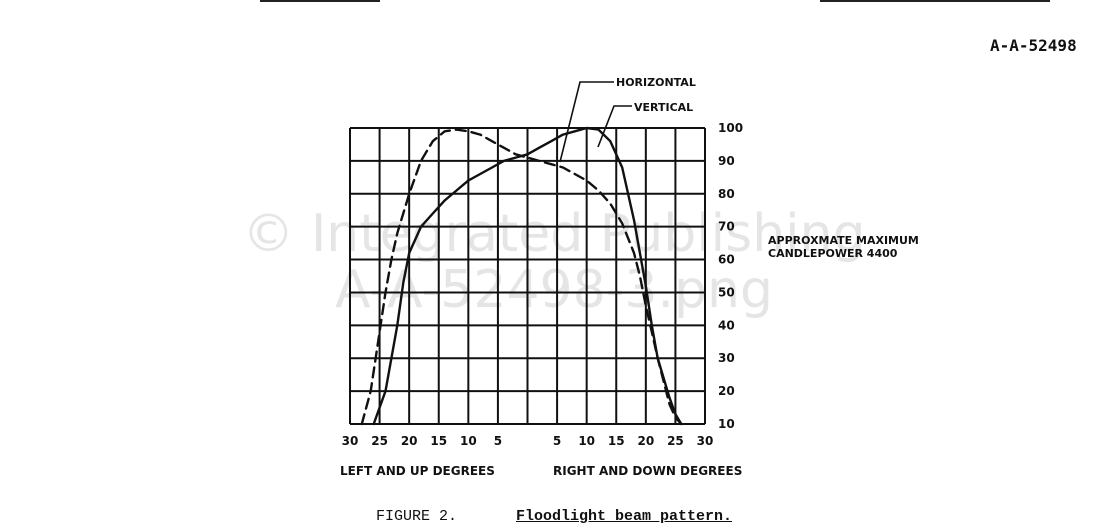 This screenshot has width=1108, height=530. What do you see at coordinates (726, 325) in the screenshot?
I see `y-tick-label: 40` at bounding box center [726, 325].